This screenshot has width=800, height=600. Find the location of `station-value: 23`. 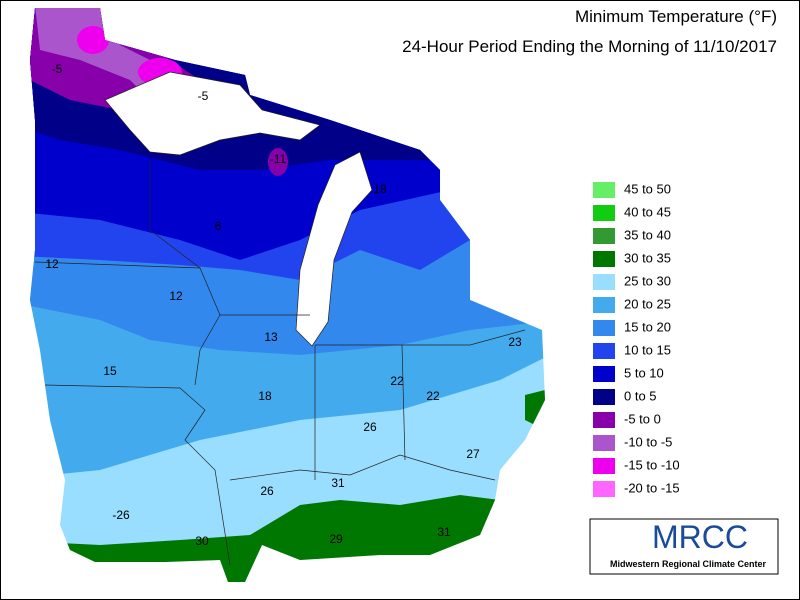

station-value: 23 is located at coordinates (515, 342).